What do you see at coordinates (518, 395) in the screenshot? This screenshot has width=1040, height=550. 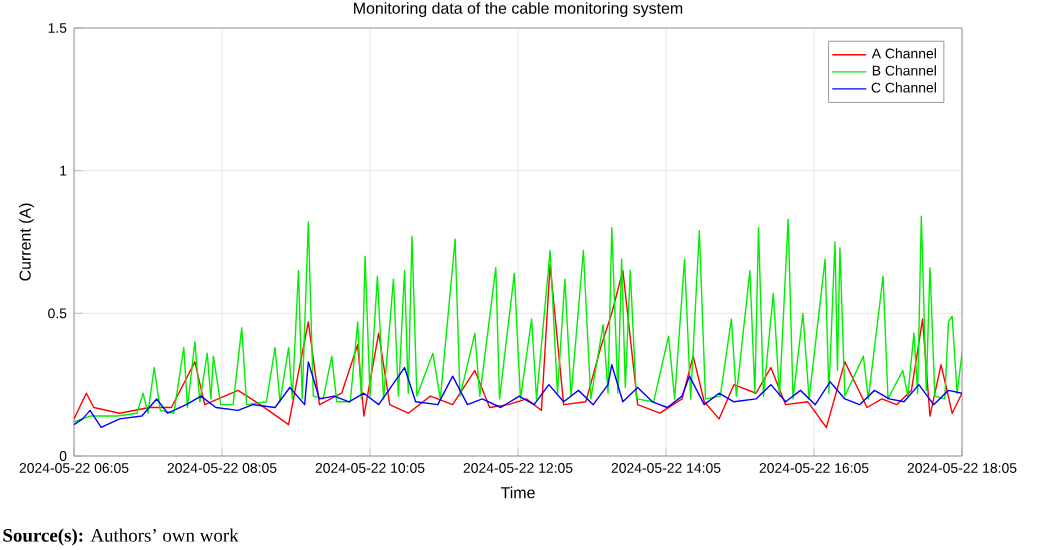 I see `line-series` at bounding box center [518, 395].